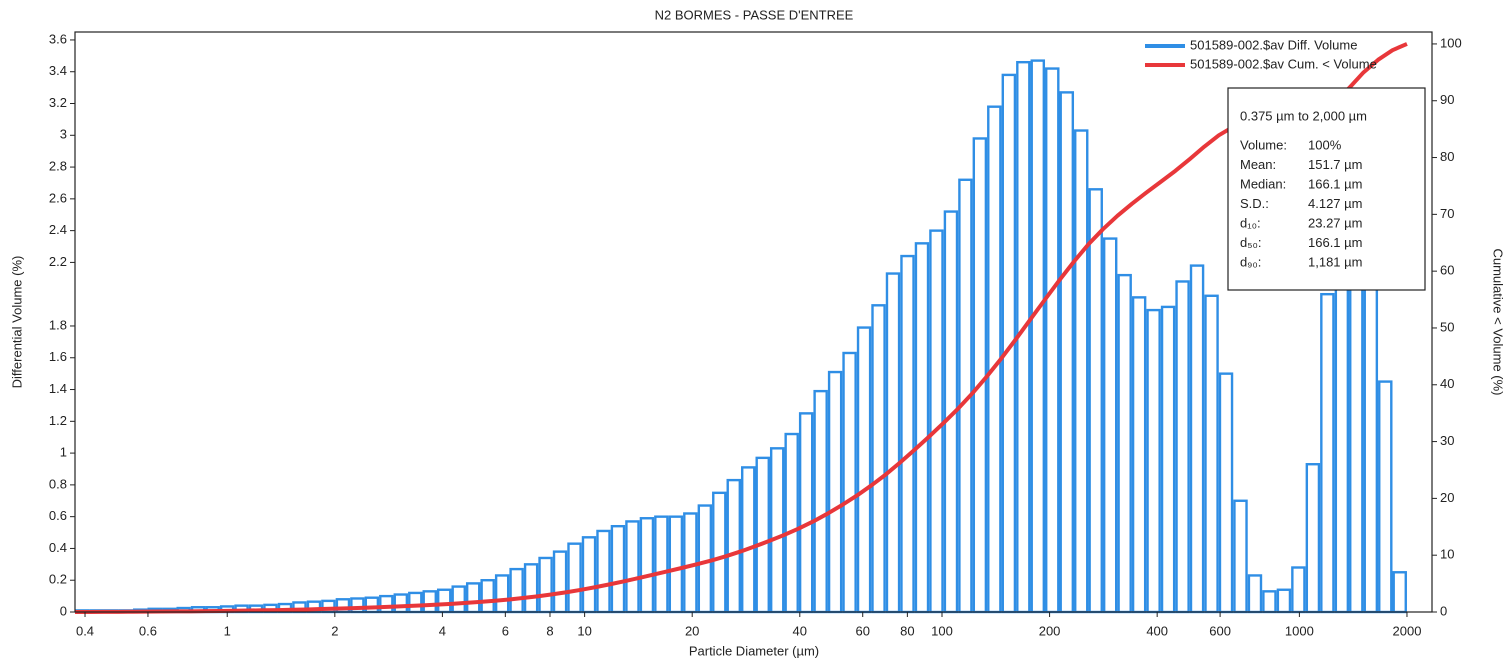 The width and height of the screenshot is (1512, 662). I want to click on stats-value: 23.27 µm, so click(1335, 222).